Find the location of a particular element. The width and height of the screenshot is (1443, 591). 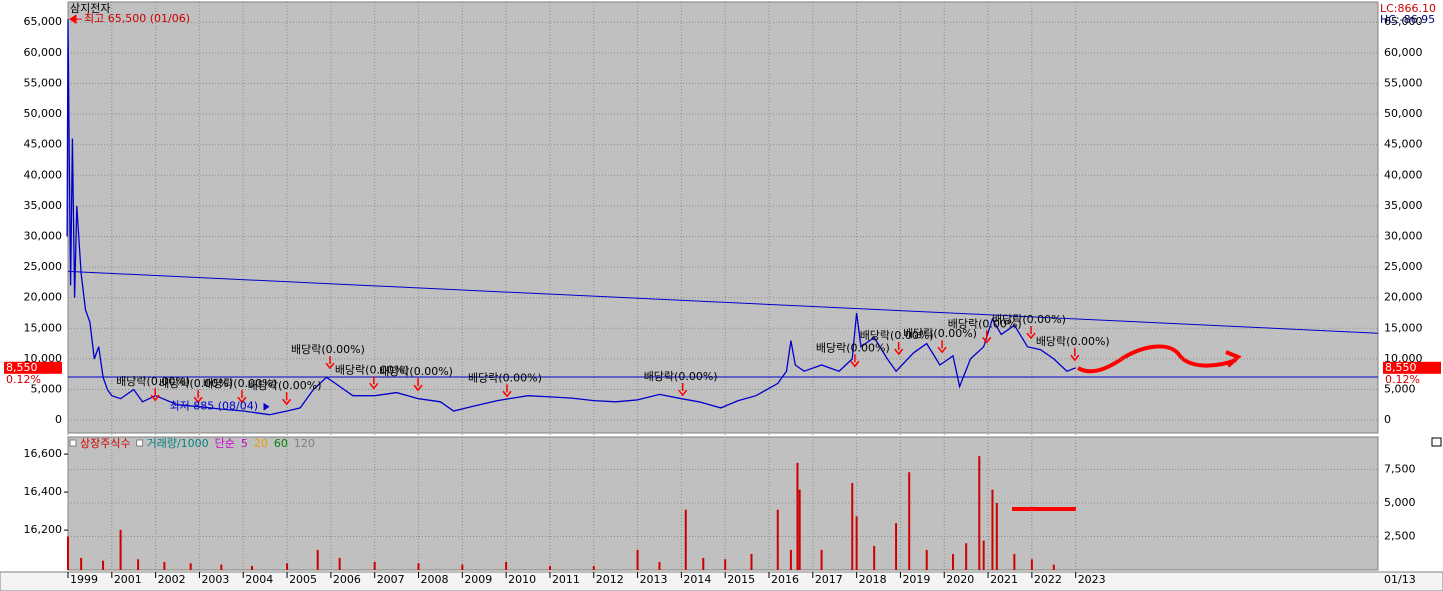

high-marker is located at coordinates (75, 19).